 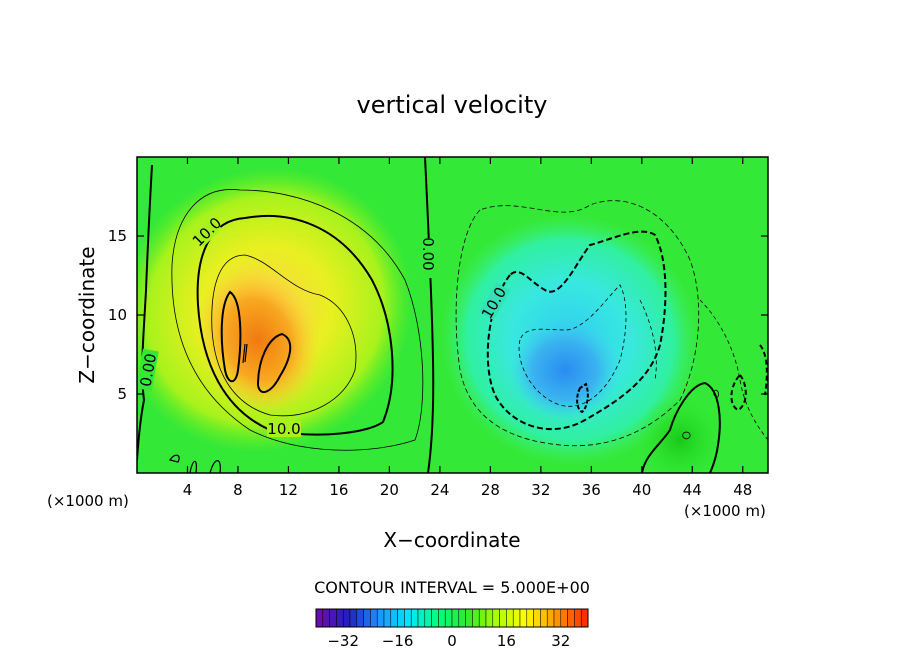 What do you see at coordinates (506, 641) in the screenshot?
I see `colorbar-tick-label: 16` at bounding box center [506, 641].